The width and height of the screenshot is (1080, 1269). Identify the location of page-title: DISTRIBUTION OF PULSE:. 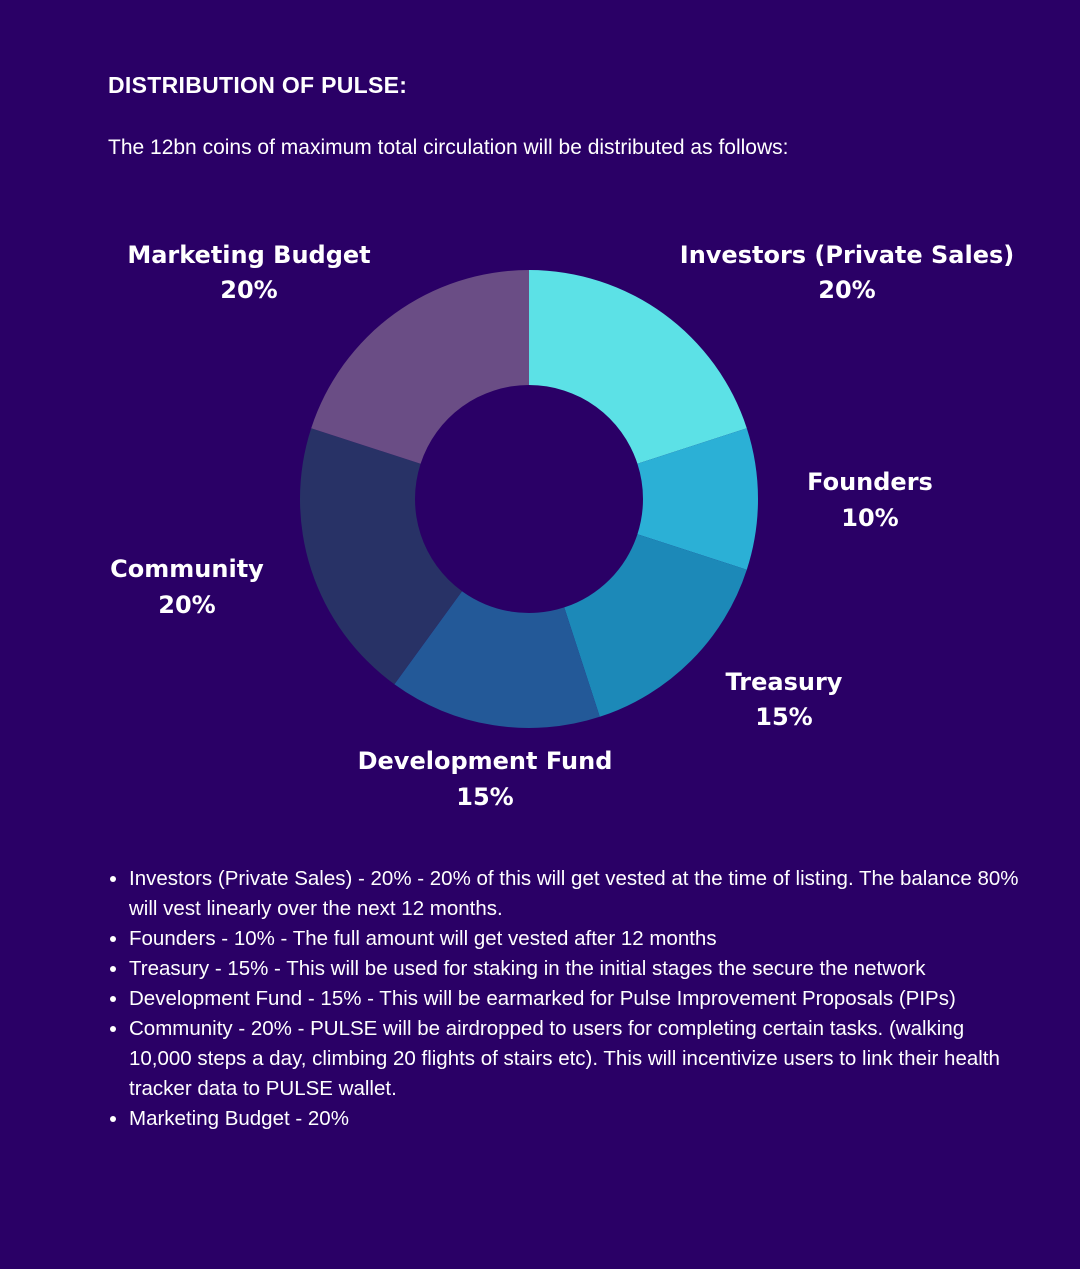
(258, 85).